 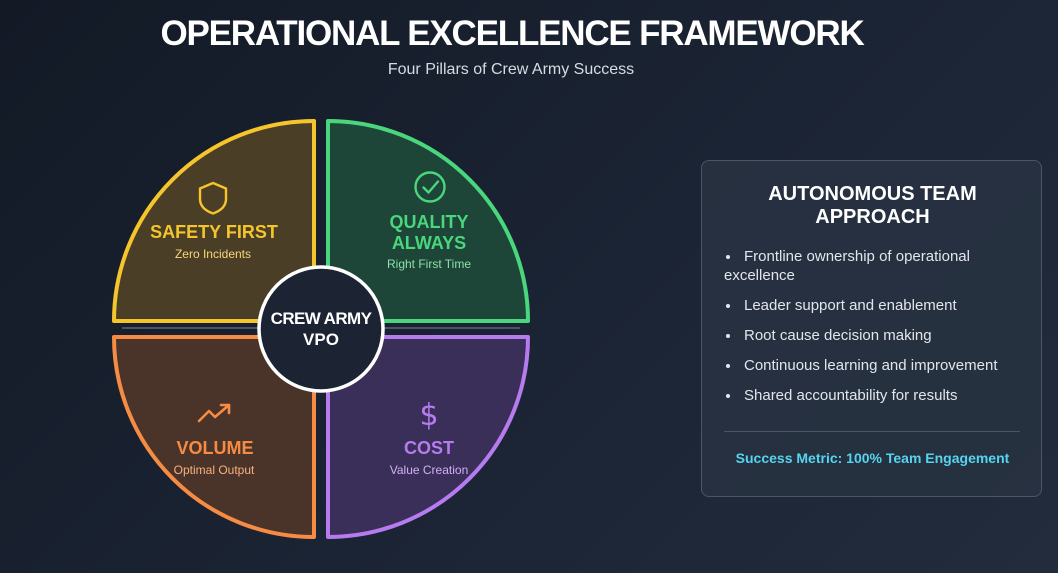 I want to click on page-title: OPERATIONAL EXCELLENCE FRAMEWORK, so click(x=512, y=33).